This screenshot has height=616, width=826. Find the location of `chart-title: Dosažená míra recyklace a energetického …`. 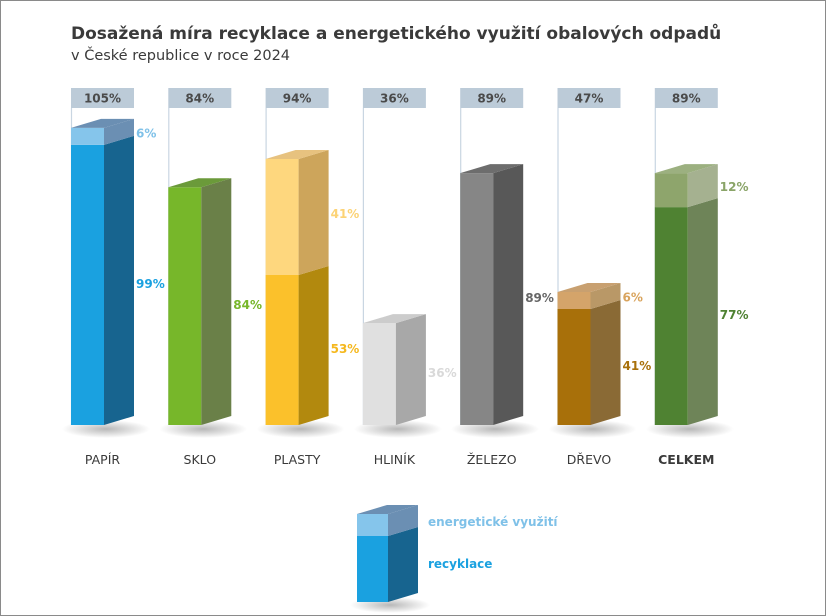

chart-title: Dosažená míra recyklace a energetického … is located at coordinates (396, 34).